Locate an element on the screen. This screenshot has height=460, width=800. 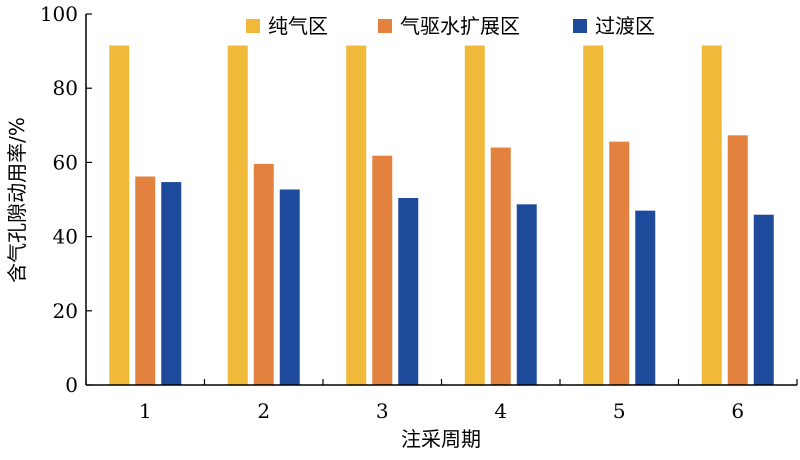
y-tick-label: 20 is located at coordinates (65, 311).